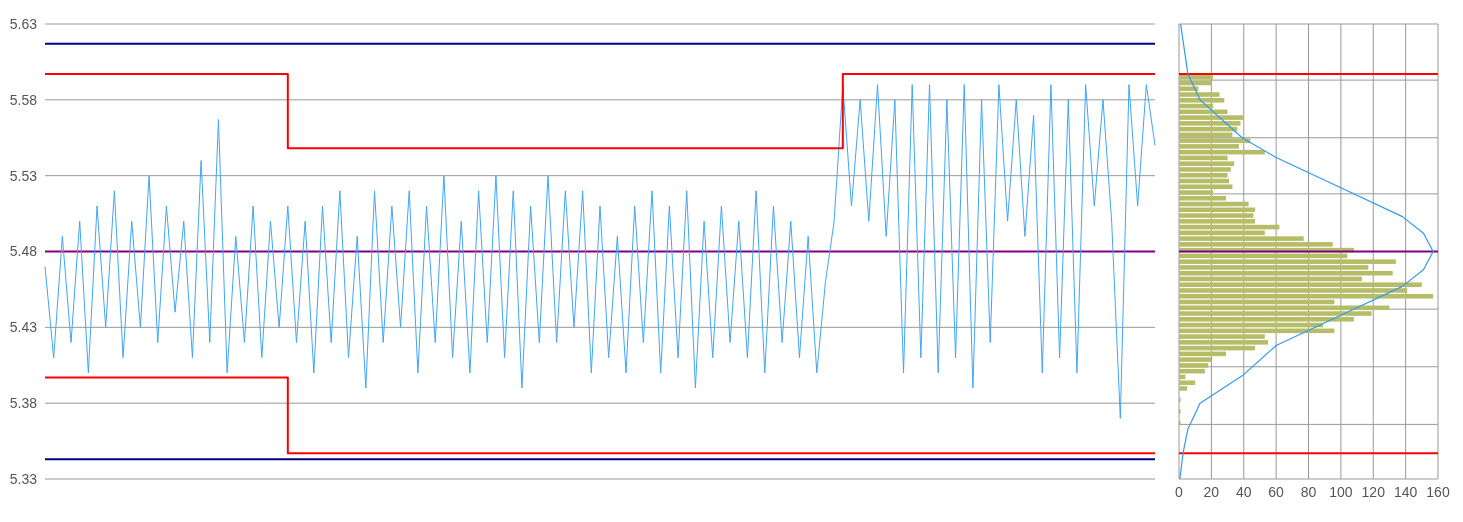  Describe the element at coordinates (23, 403) in the screenshot. I see `y-tick-label: 5.38` at that location.